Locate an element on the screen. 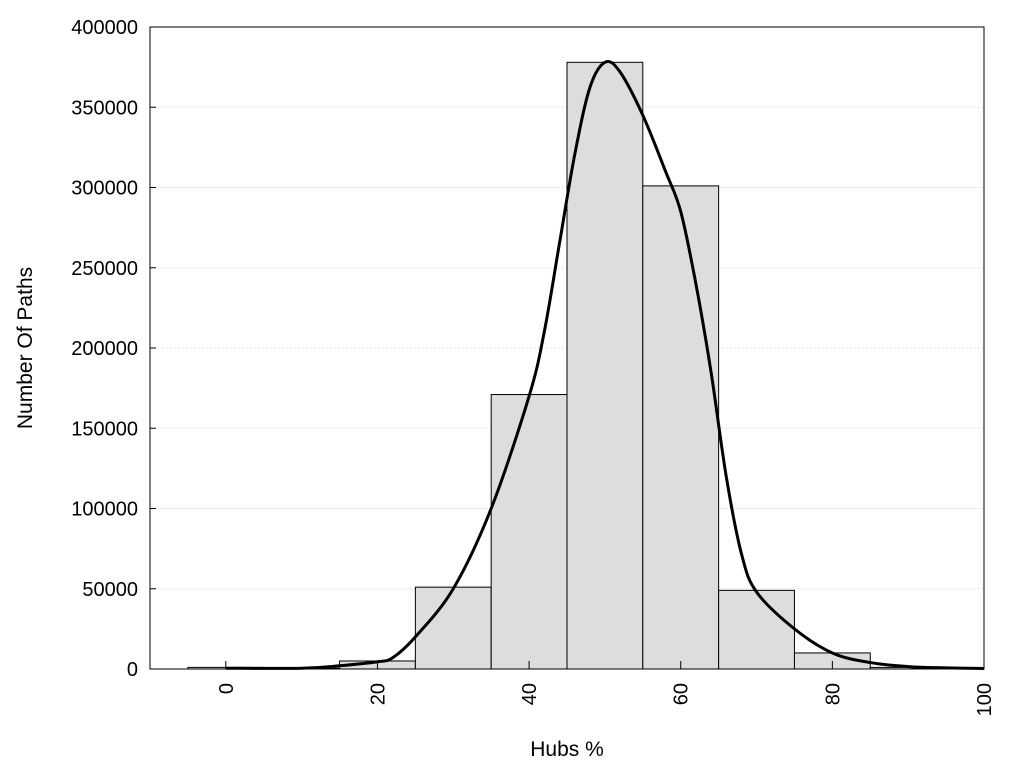 This screenshot has height=773, width=1024. x-tick-label: 80 is located at coordinates (833, 694).